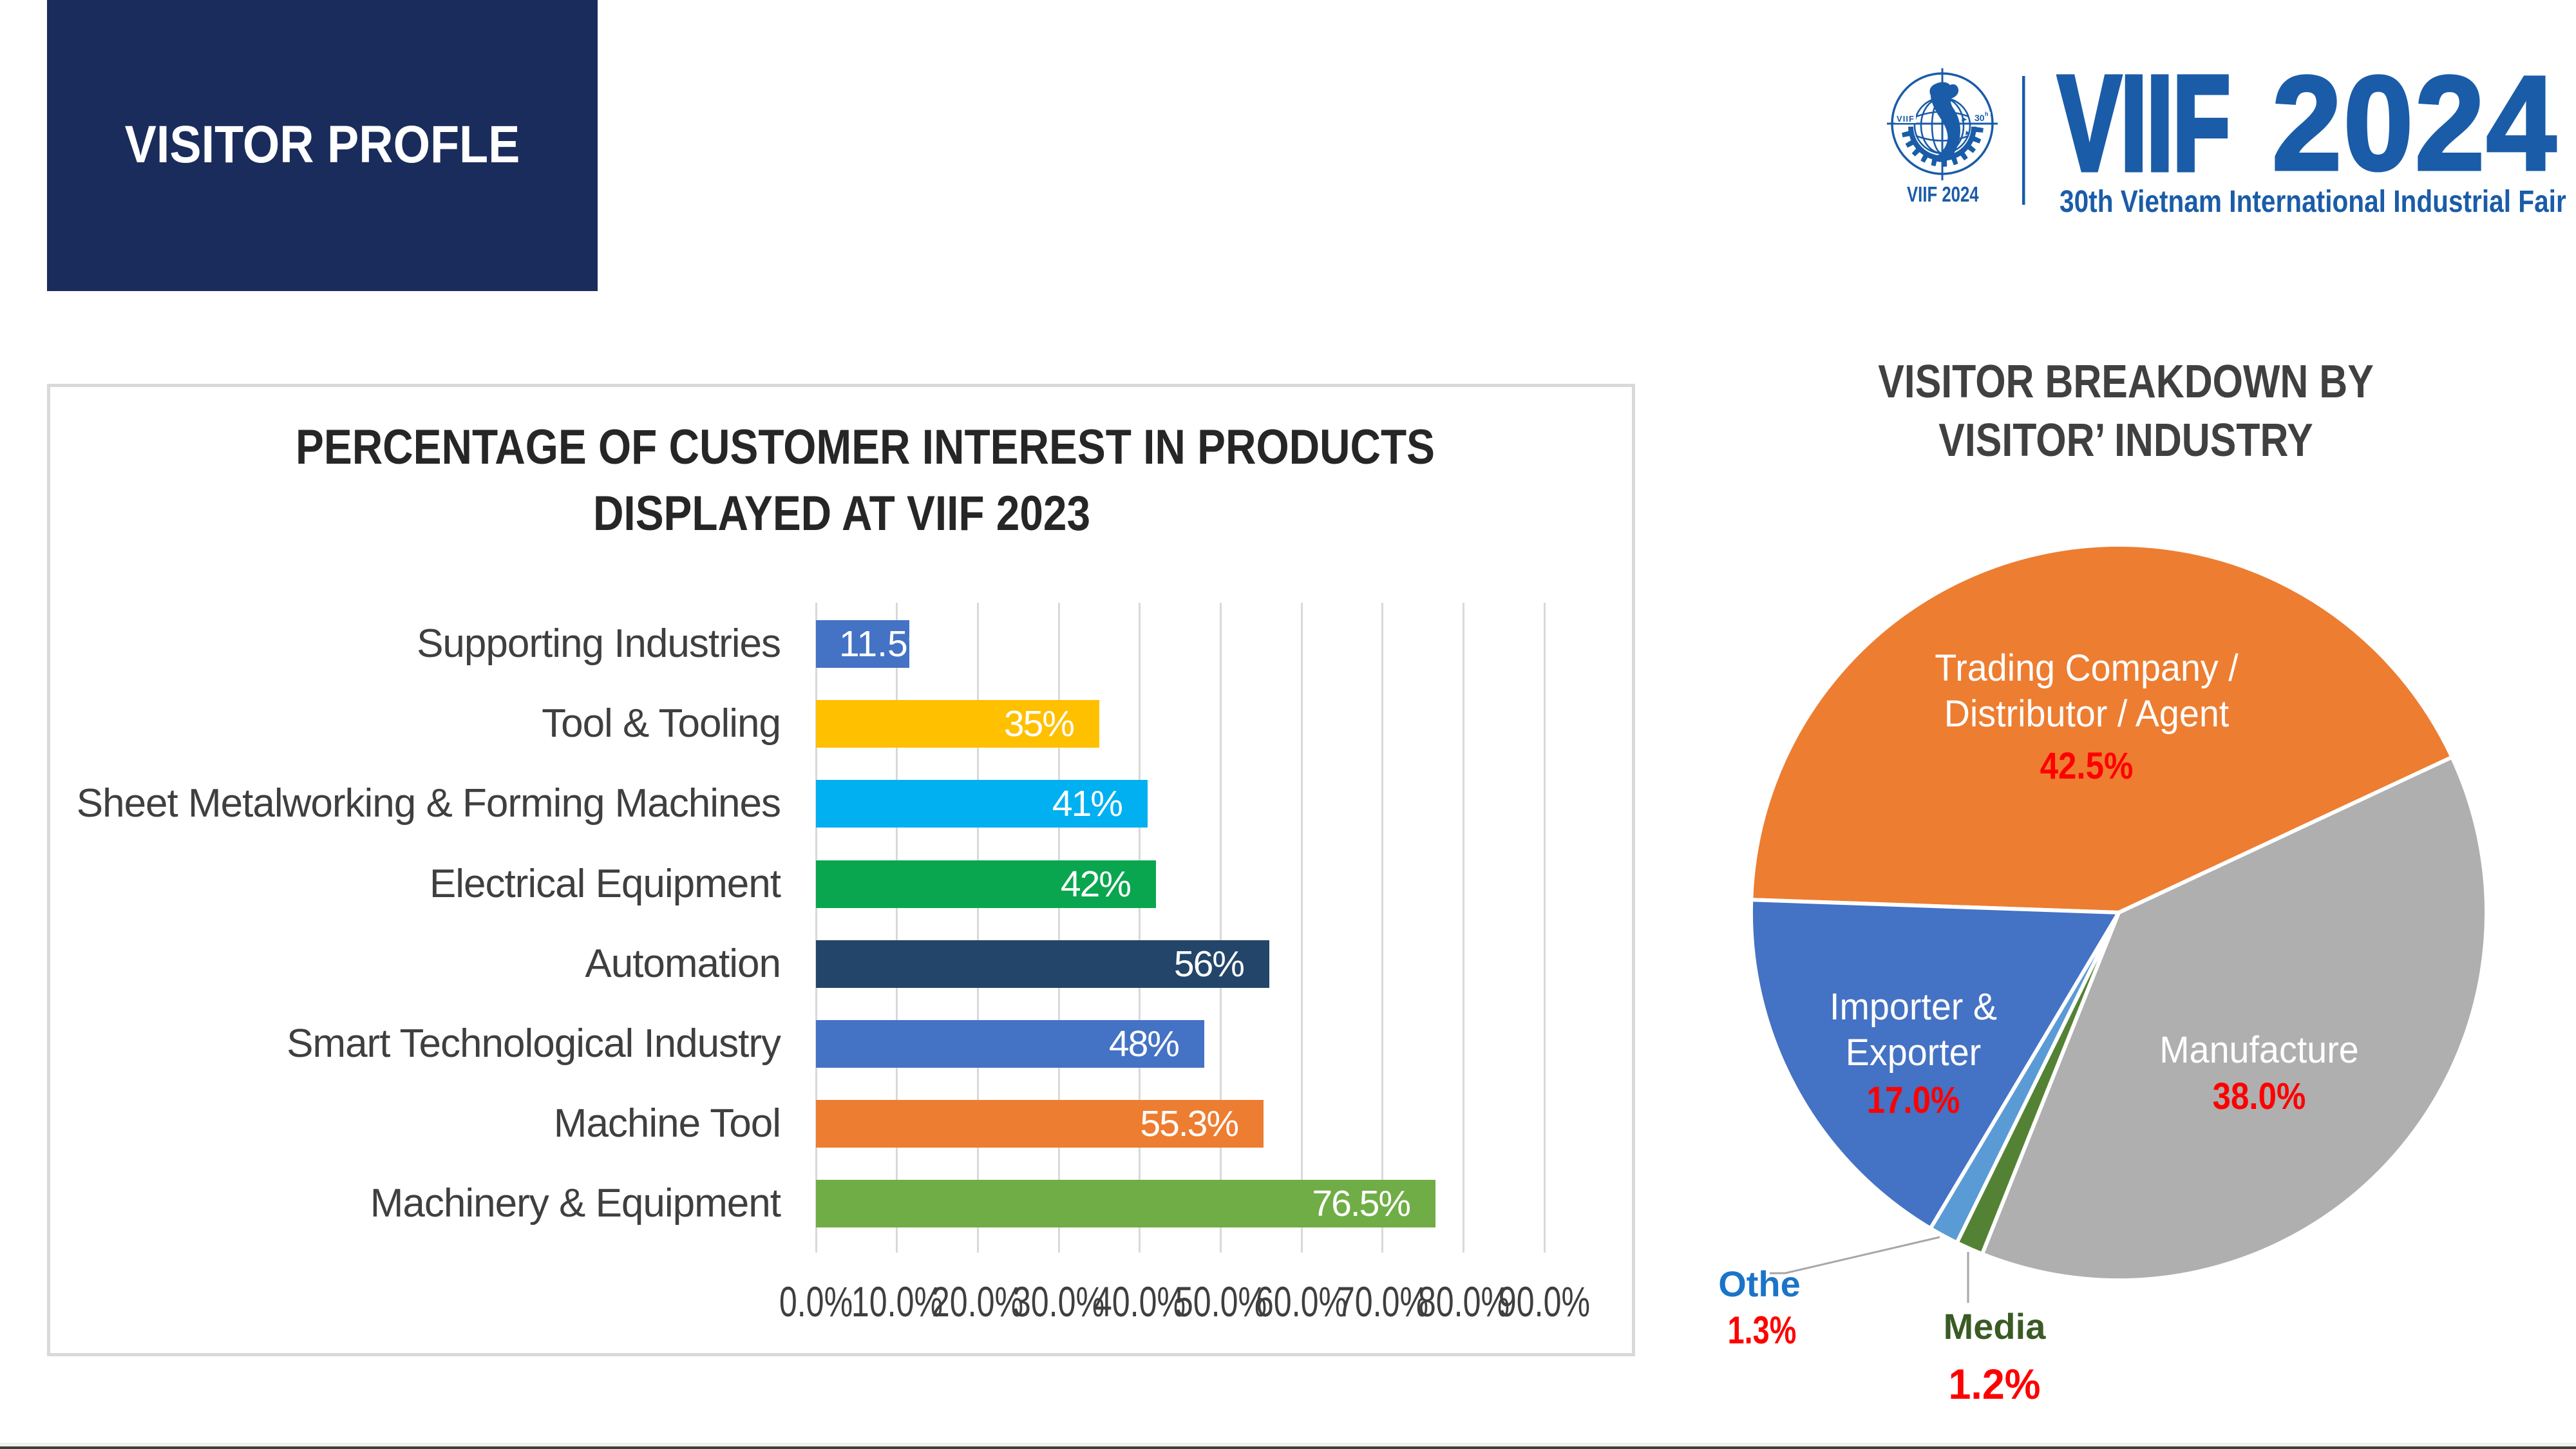  Describe the element at coordinates (1905, 119) in the screenshot. I see `svg-text: VIIF` at that location.